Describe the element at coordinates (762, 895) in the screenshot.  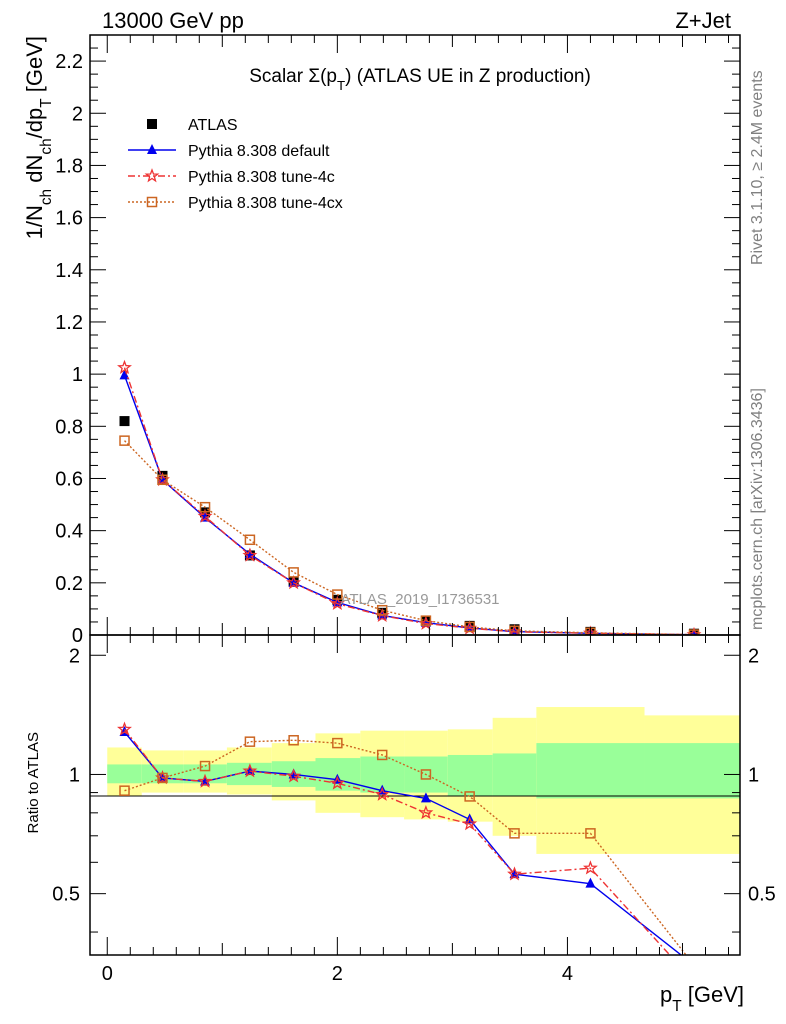
I see `ratio-tick-label-right: 0.5` at that location.